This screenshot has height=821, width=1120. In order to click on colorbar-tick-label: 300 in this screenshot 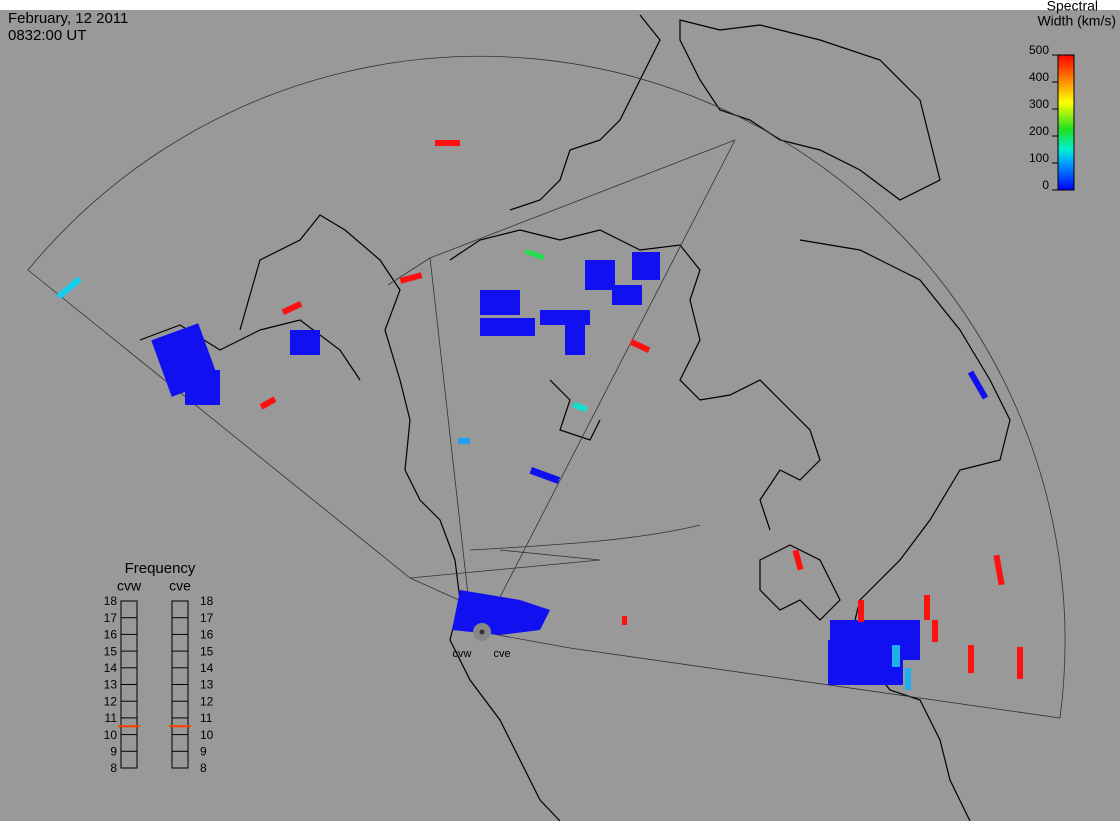, I will do `click(1039, 104)`.